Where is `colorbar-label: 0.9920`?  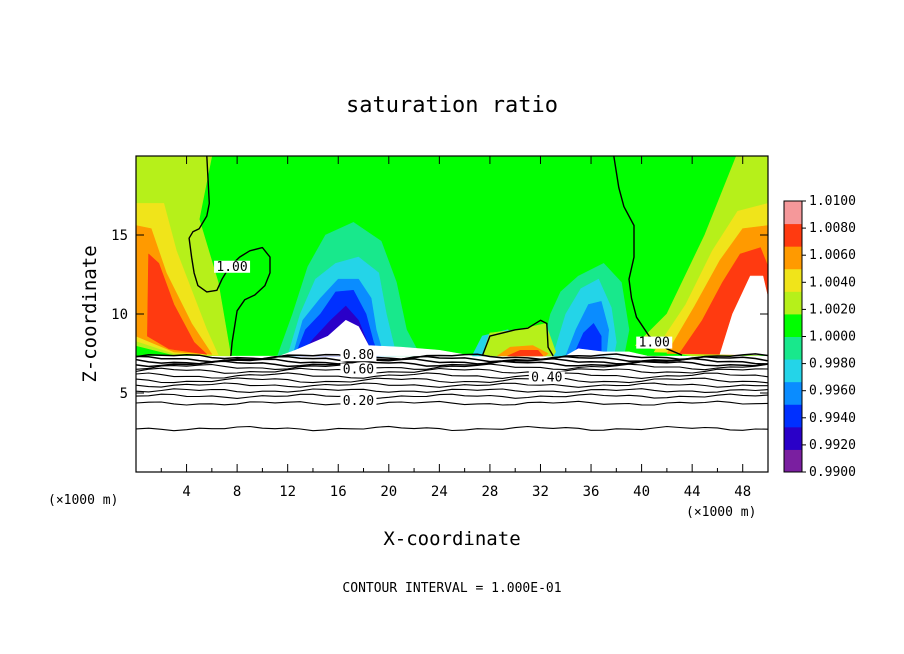 colorbar-label: 0.9920 is located at coordinates (832, 445).